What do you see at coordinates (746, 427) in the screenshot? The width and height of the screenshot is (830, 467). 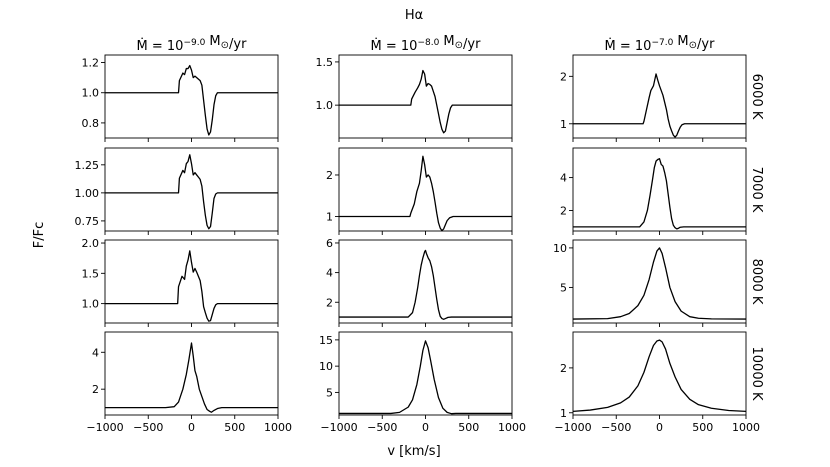 I see `panel-r4-c3-xtick-label: 1000` at bounding box center [746, 427].